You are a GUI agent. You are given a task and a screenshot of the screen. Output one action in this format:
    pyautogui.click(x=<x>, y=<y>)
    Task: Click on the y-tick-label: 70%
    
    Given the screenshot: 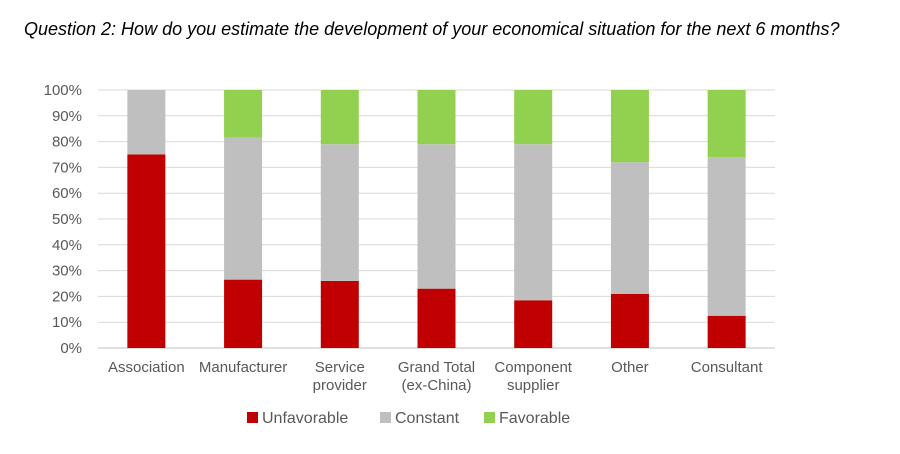 What is the action you would take?
    pyautogui.click(x=67, y=167)
    